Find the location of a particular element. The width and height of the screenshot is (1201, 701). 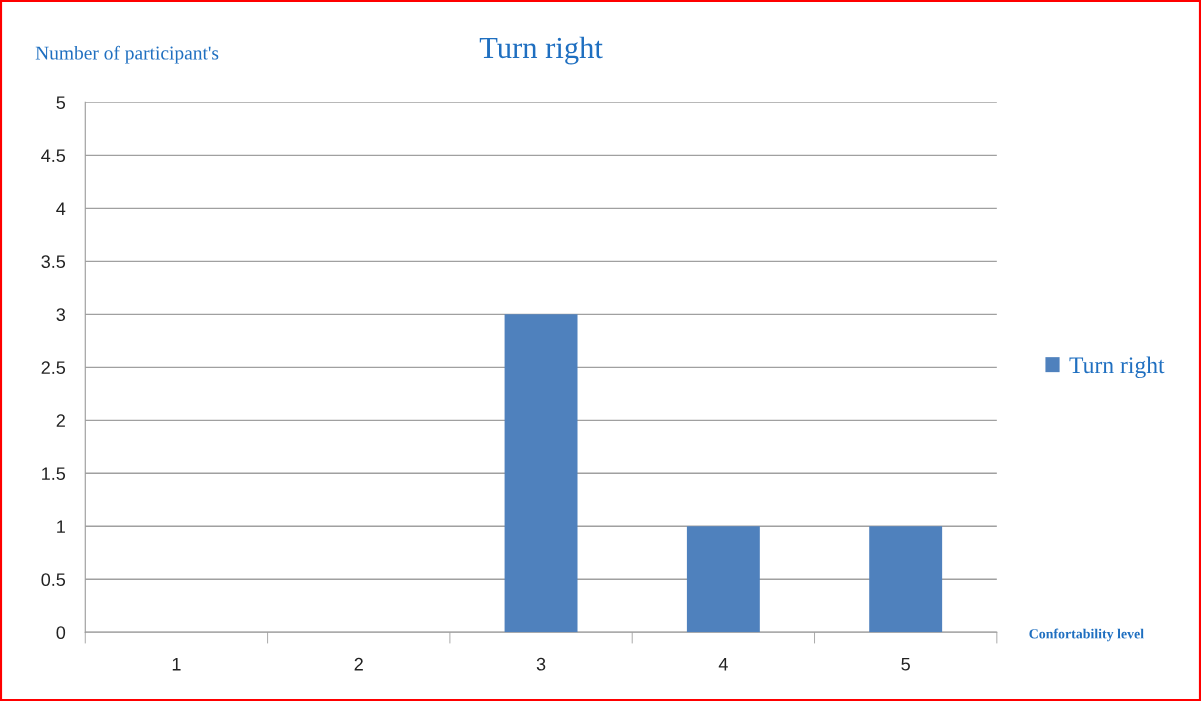

y-tick-label: 2 is located at coordinates (60, 420).